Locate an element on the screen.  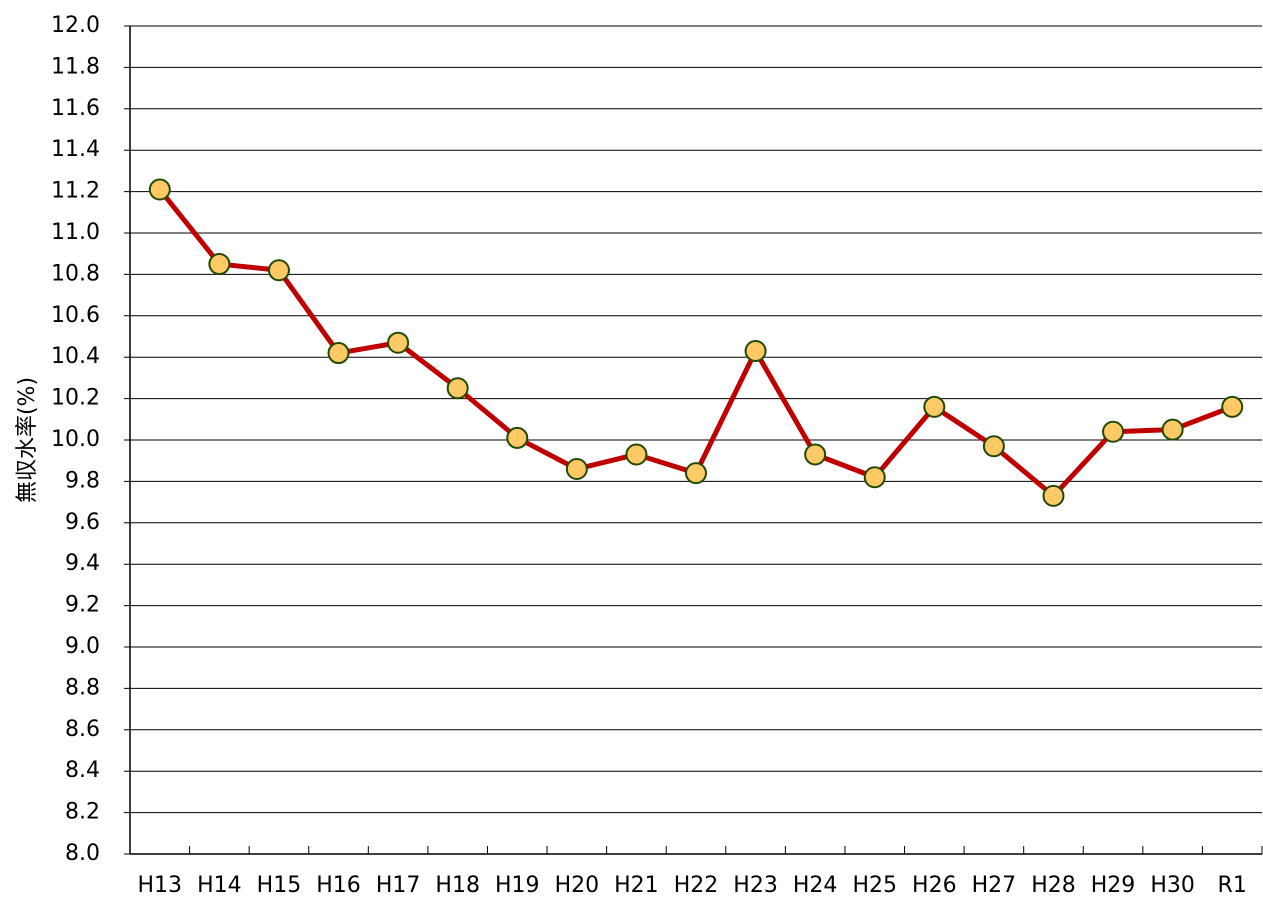
x-tick-label: H13 is located at coordinates (160, 885).